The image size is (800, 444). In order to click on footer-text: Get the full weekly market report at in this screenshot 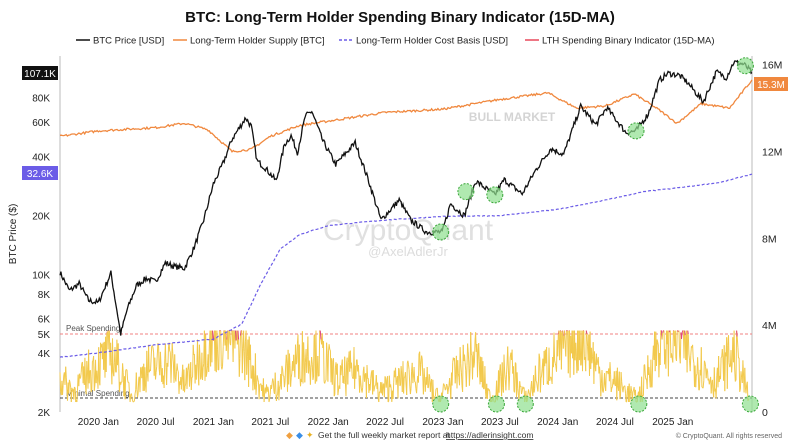, I will do `click(384, 435)`.